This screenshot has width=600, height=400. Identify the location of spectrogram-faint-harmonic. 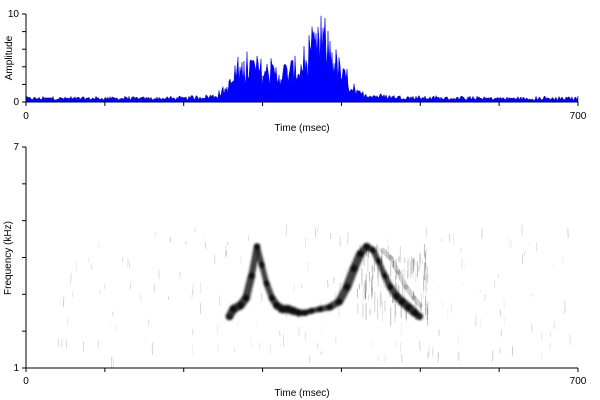
(401, 277).